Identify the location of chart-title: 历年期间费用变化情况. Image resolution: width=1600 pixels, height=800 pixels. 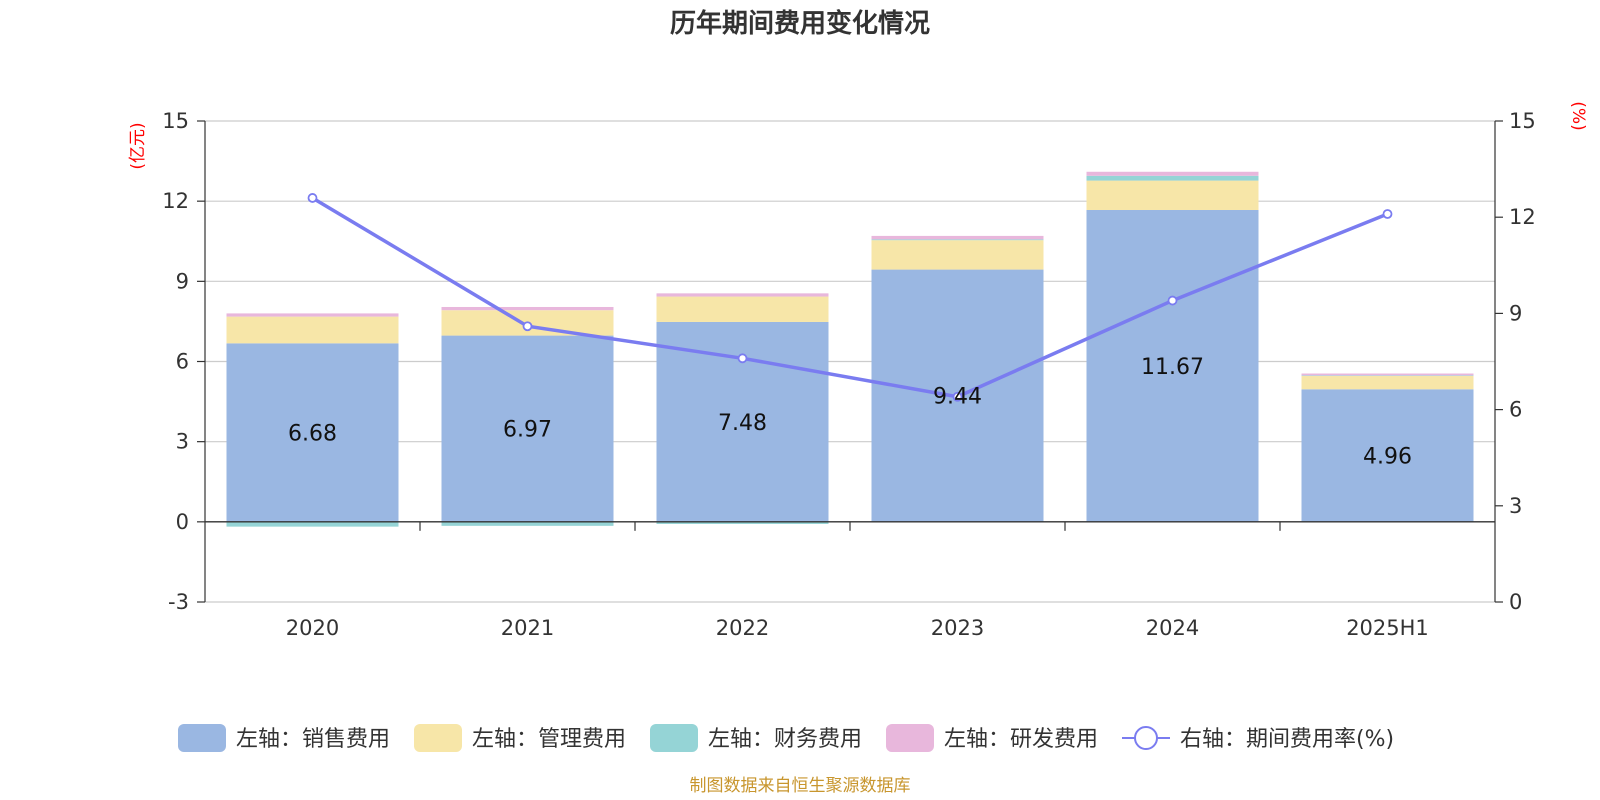
(800, 23).